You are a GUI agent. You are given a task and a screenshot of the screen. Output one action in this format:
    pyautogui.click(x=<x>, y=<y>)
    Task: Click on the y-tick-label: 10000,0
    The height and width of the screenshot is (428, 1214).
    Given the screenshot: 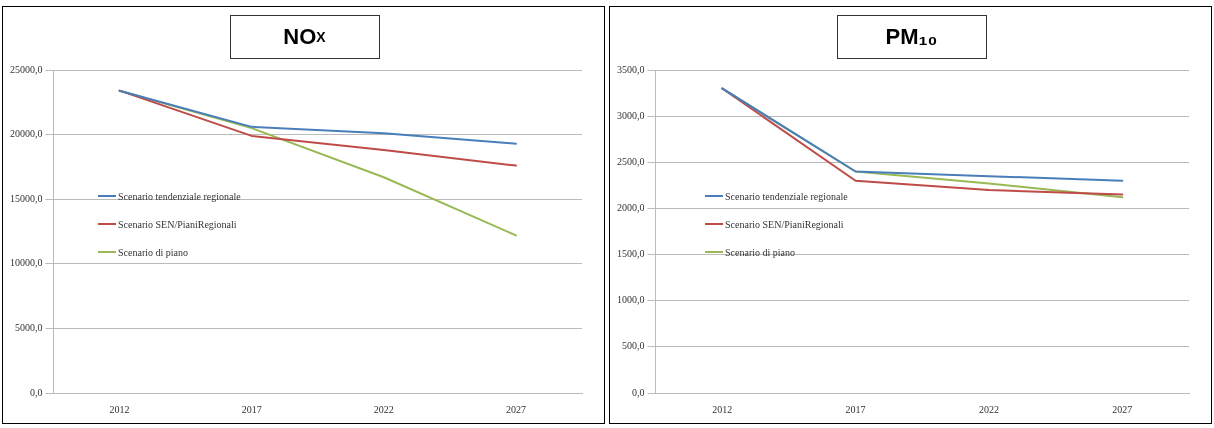 What is the action you would take?
    pyautogui.click(x=26, y=263)
    